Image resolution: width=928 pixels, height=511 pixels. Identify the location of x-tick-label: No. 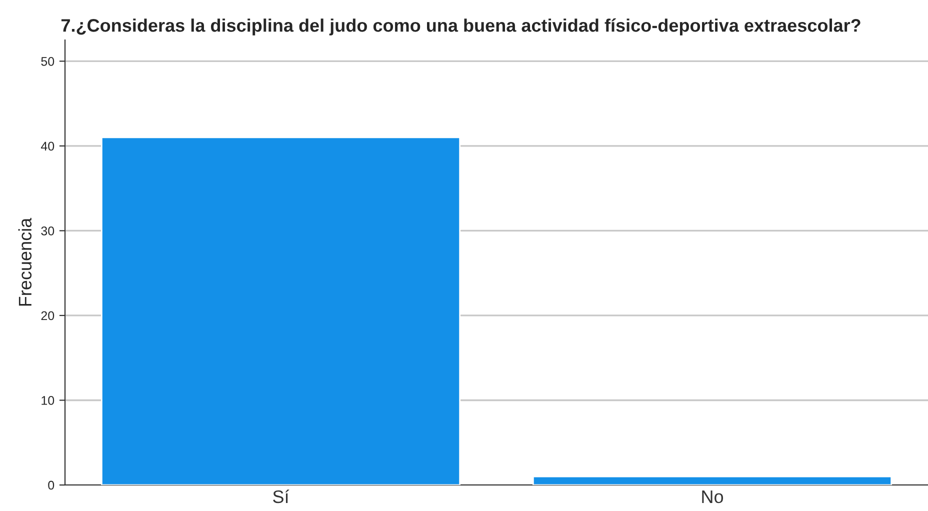
(713, 497).